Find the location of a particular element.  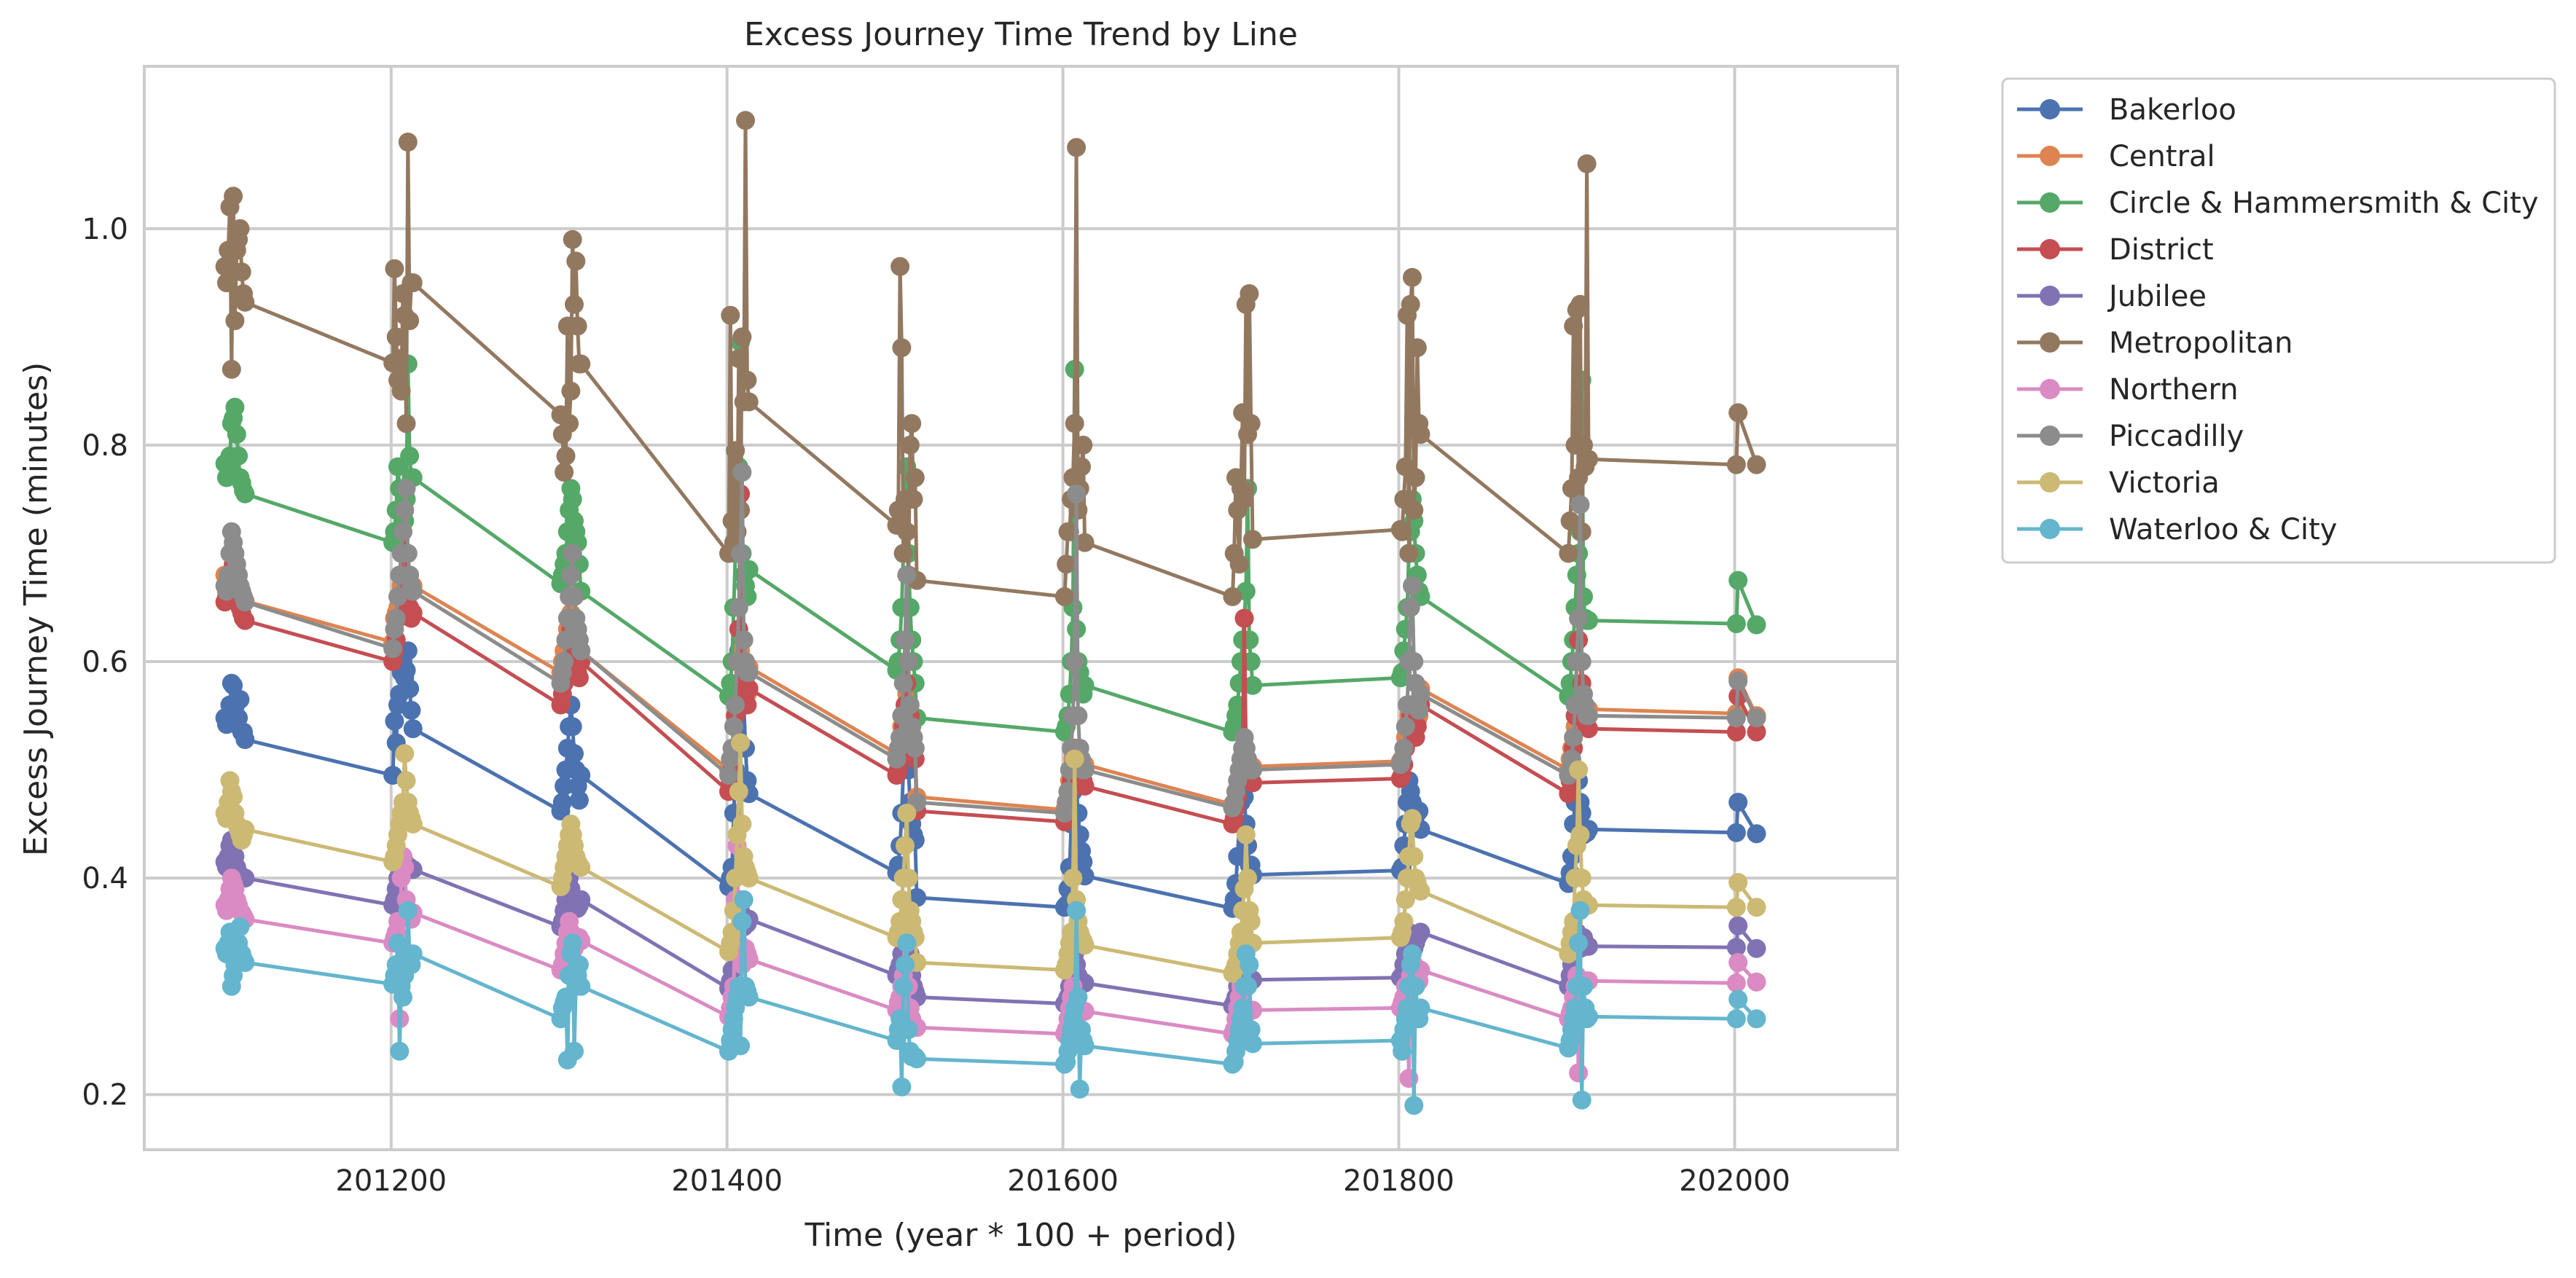

legend-item-piccadilly: Piccadilly is located at coordinates (2130, 436).